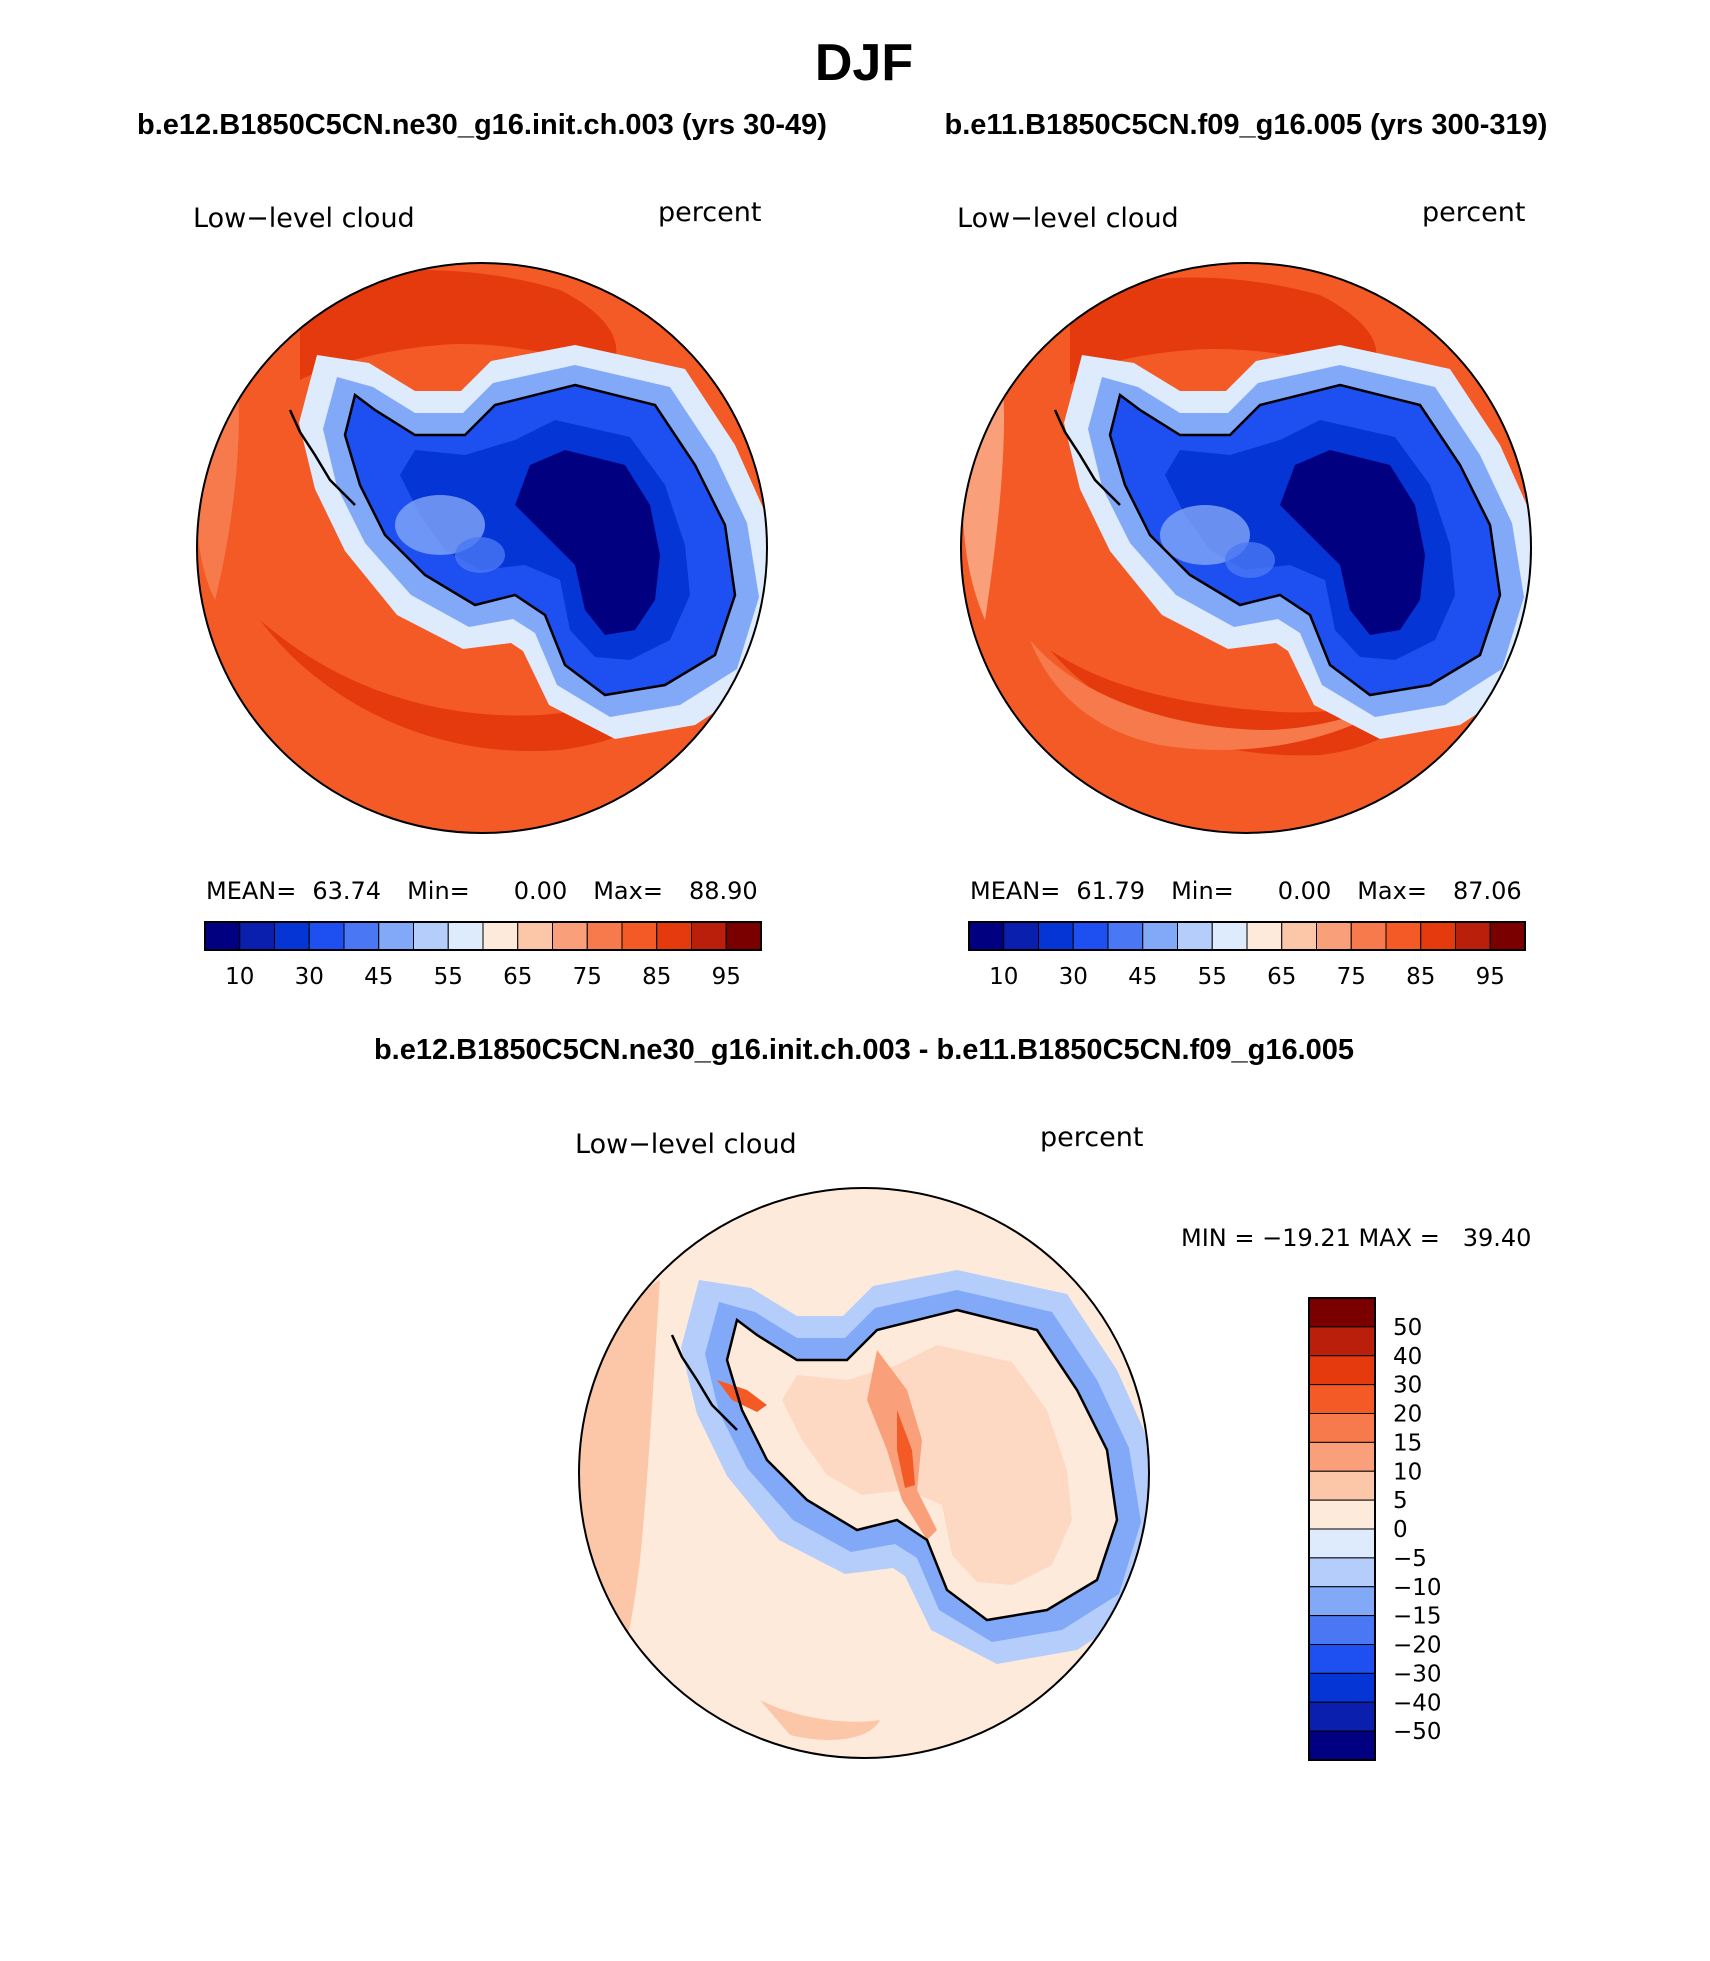 This screenshot has height=1961, width=1710. I want to click on map-right-ocean-band-north, so click(1223, 331).